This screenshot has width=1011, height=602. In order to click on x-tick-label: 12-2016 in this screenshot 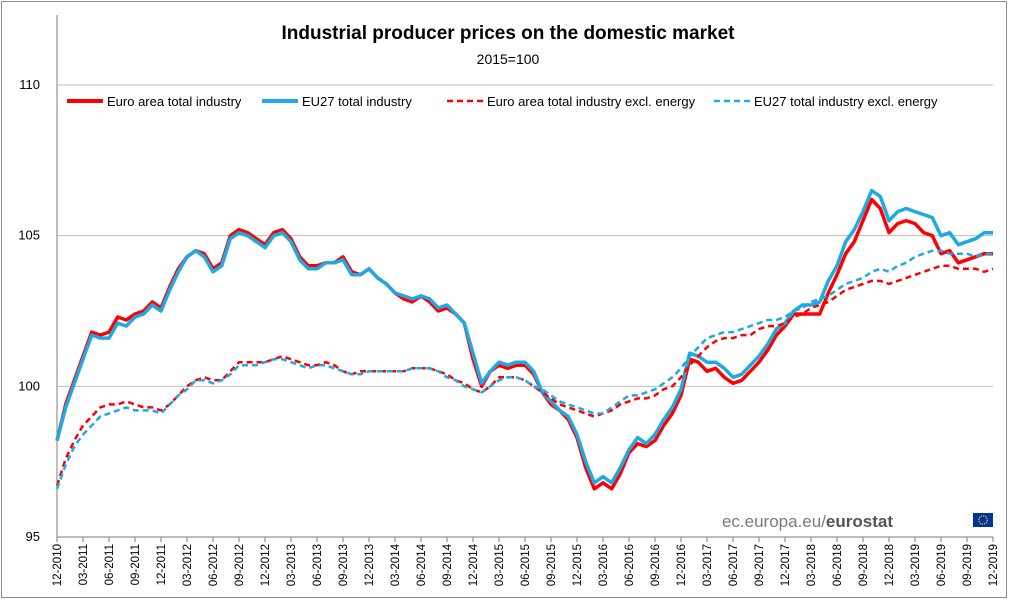, I will do `click(682, 565)`.